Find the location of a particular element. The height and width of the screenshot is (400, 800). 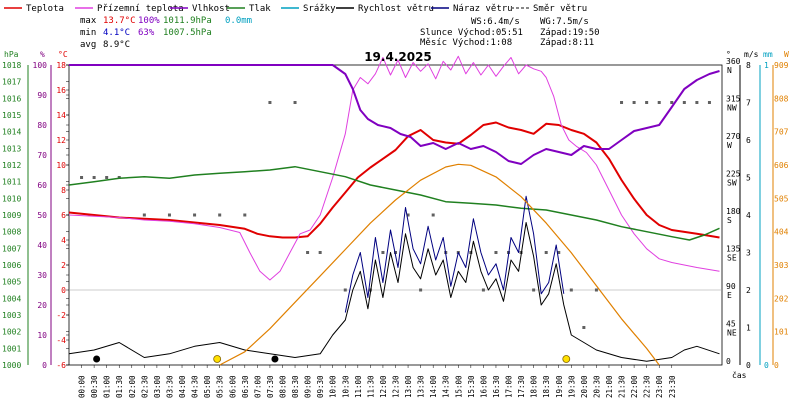

axis-tick-temp: 18 is located at coordinates (61, 65).